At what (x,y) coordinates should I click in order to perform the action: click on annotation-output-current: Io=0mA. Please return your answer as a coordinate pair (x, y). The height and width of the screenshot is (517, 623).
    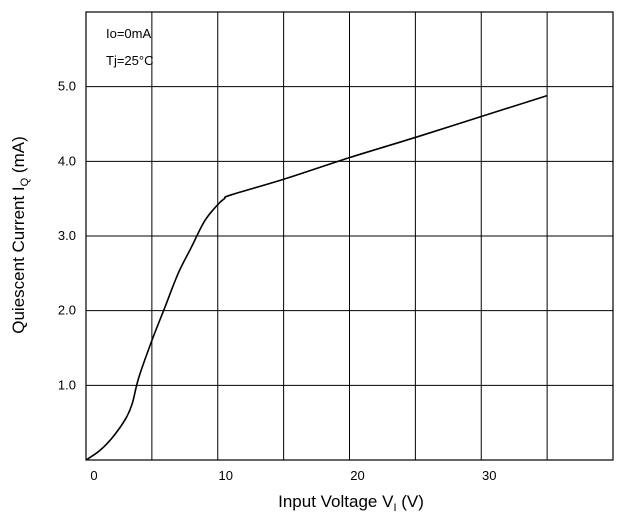
    Looking at the image, I should click on (128, 33).